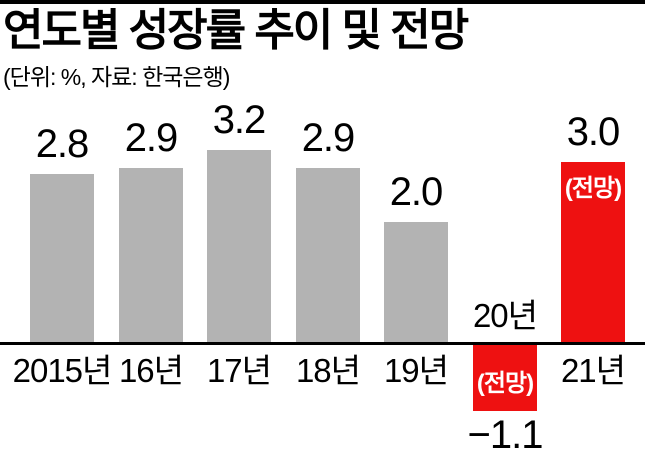 This screenshot has width=645, height=453. I want to click on value-label-21년: 3.0, so click(593, 132).